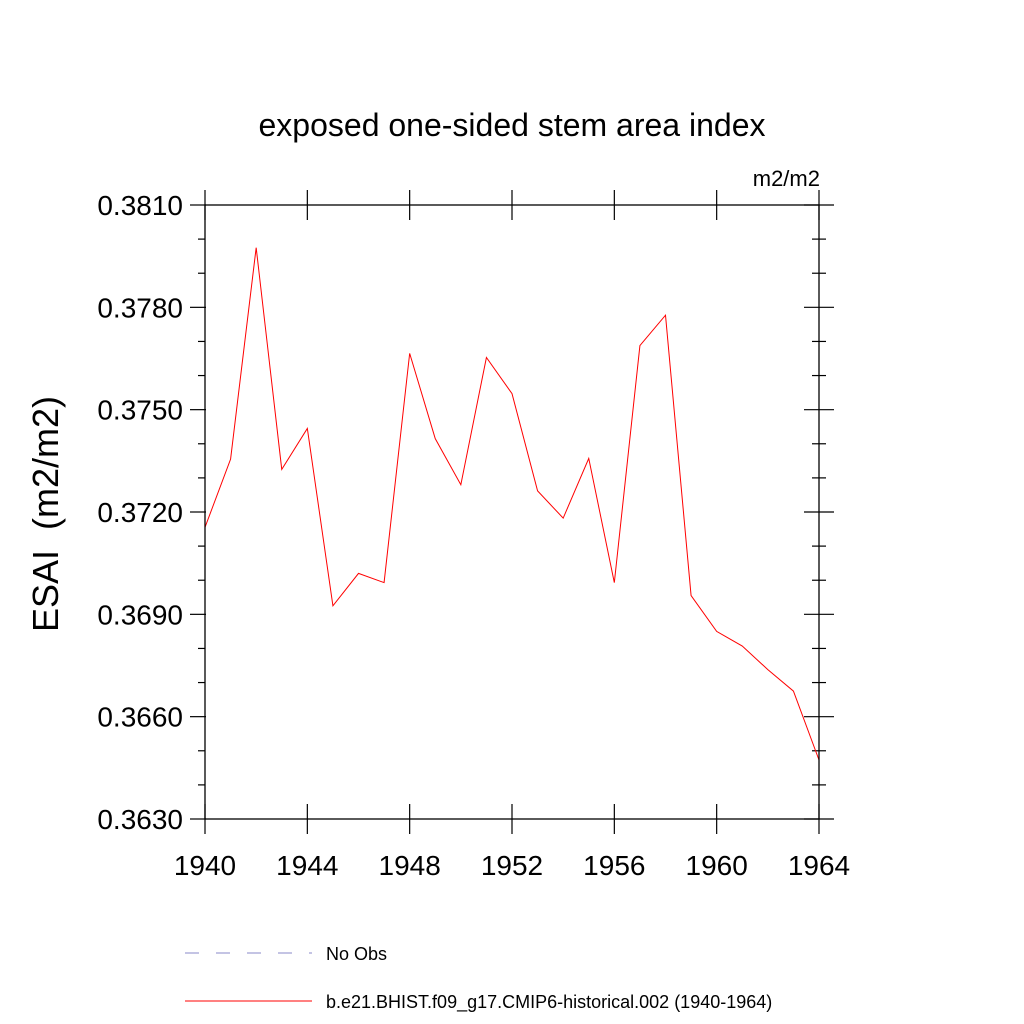 This screenshot has width=1024, height=1024. I want to click on x-tick-label: 1956, so click(614, 865).